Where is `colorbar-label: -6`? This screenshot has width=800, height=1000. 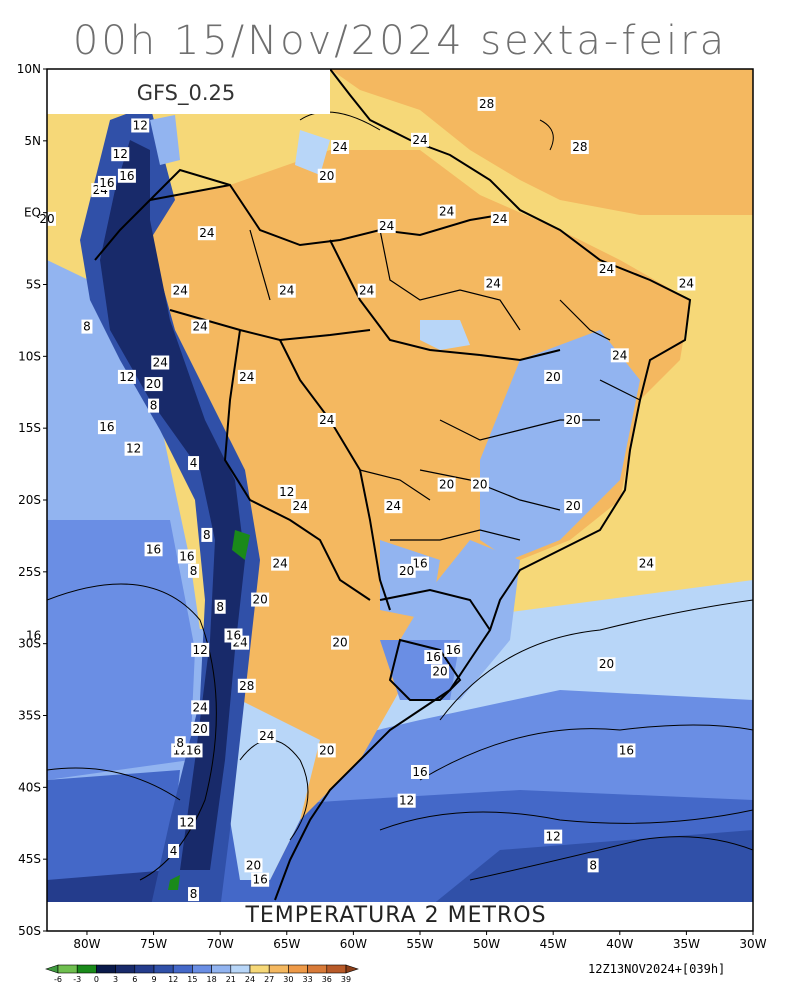
colorbar-label: -6 is located at coordinates (58, 979).